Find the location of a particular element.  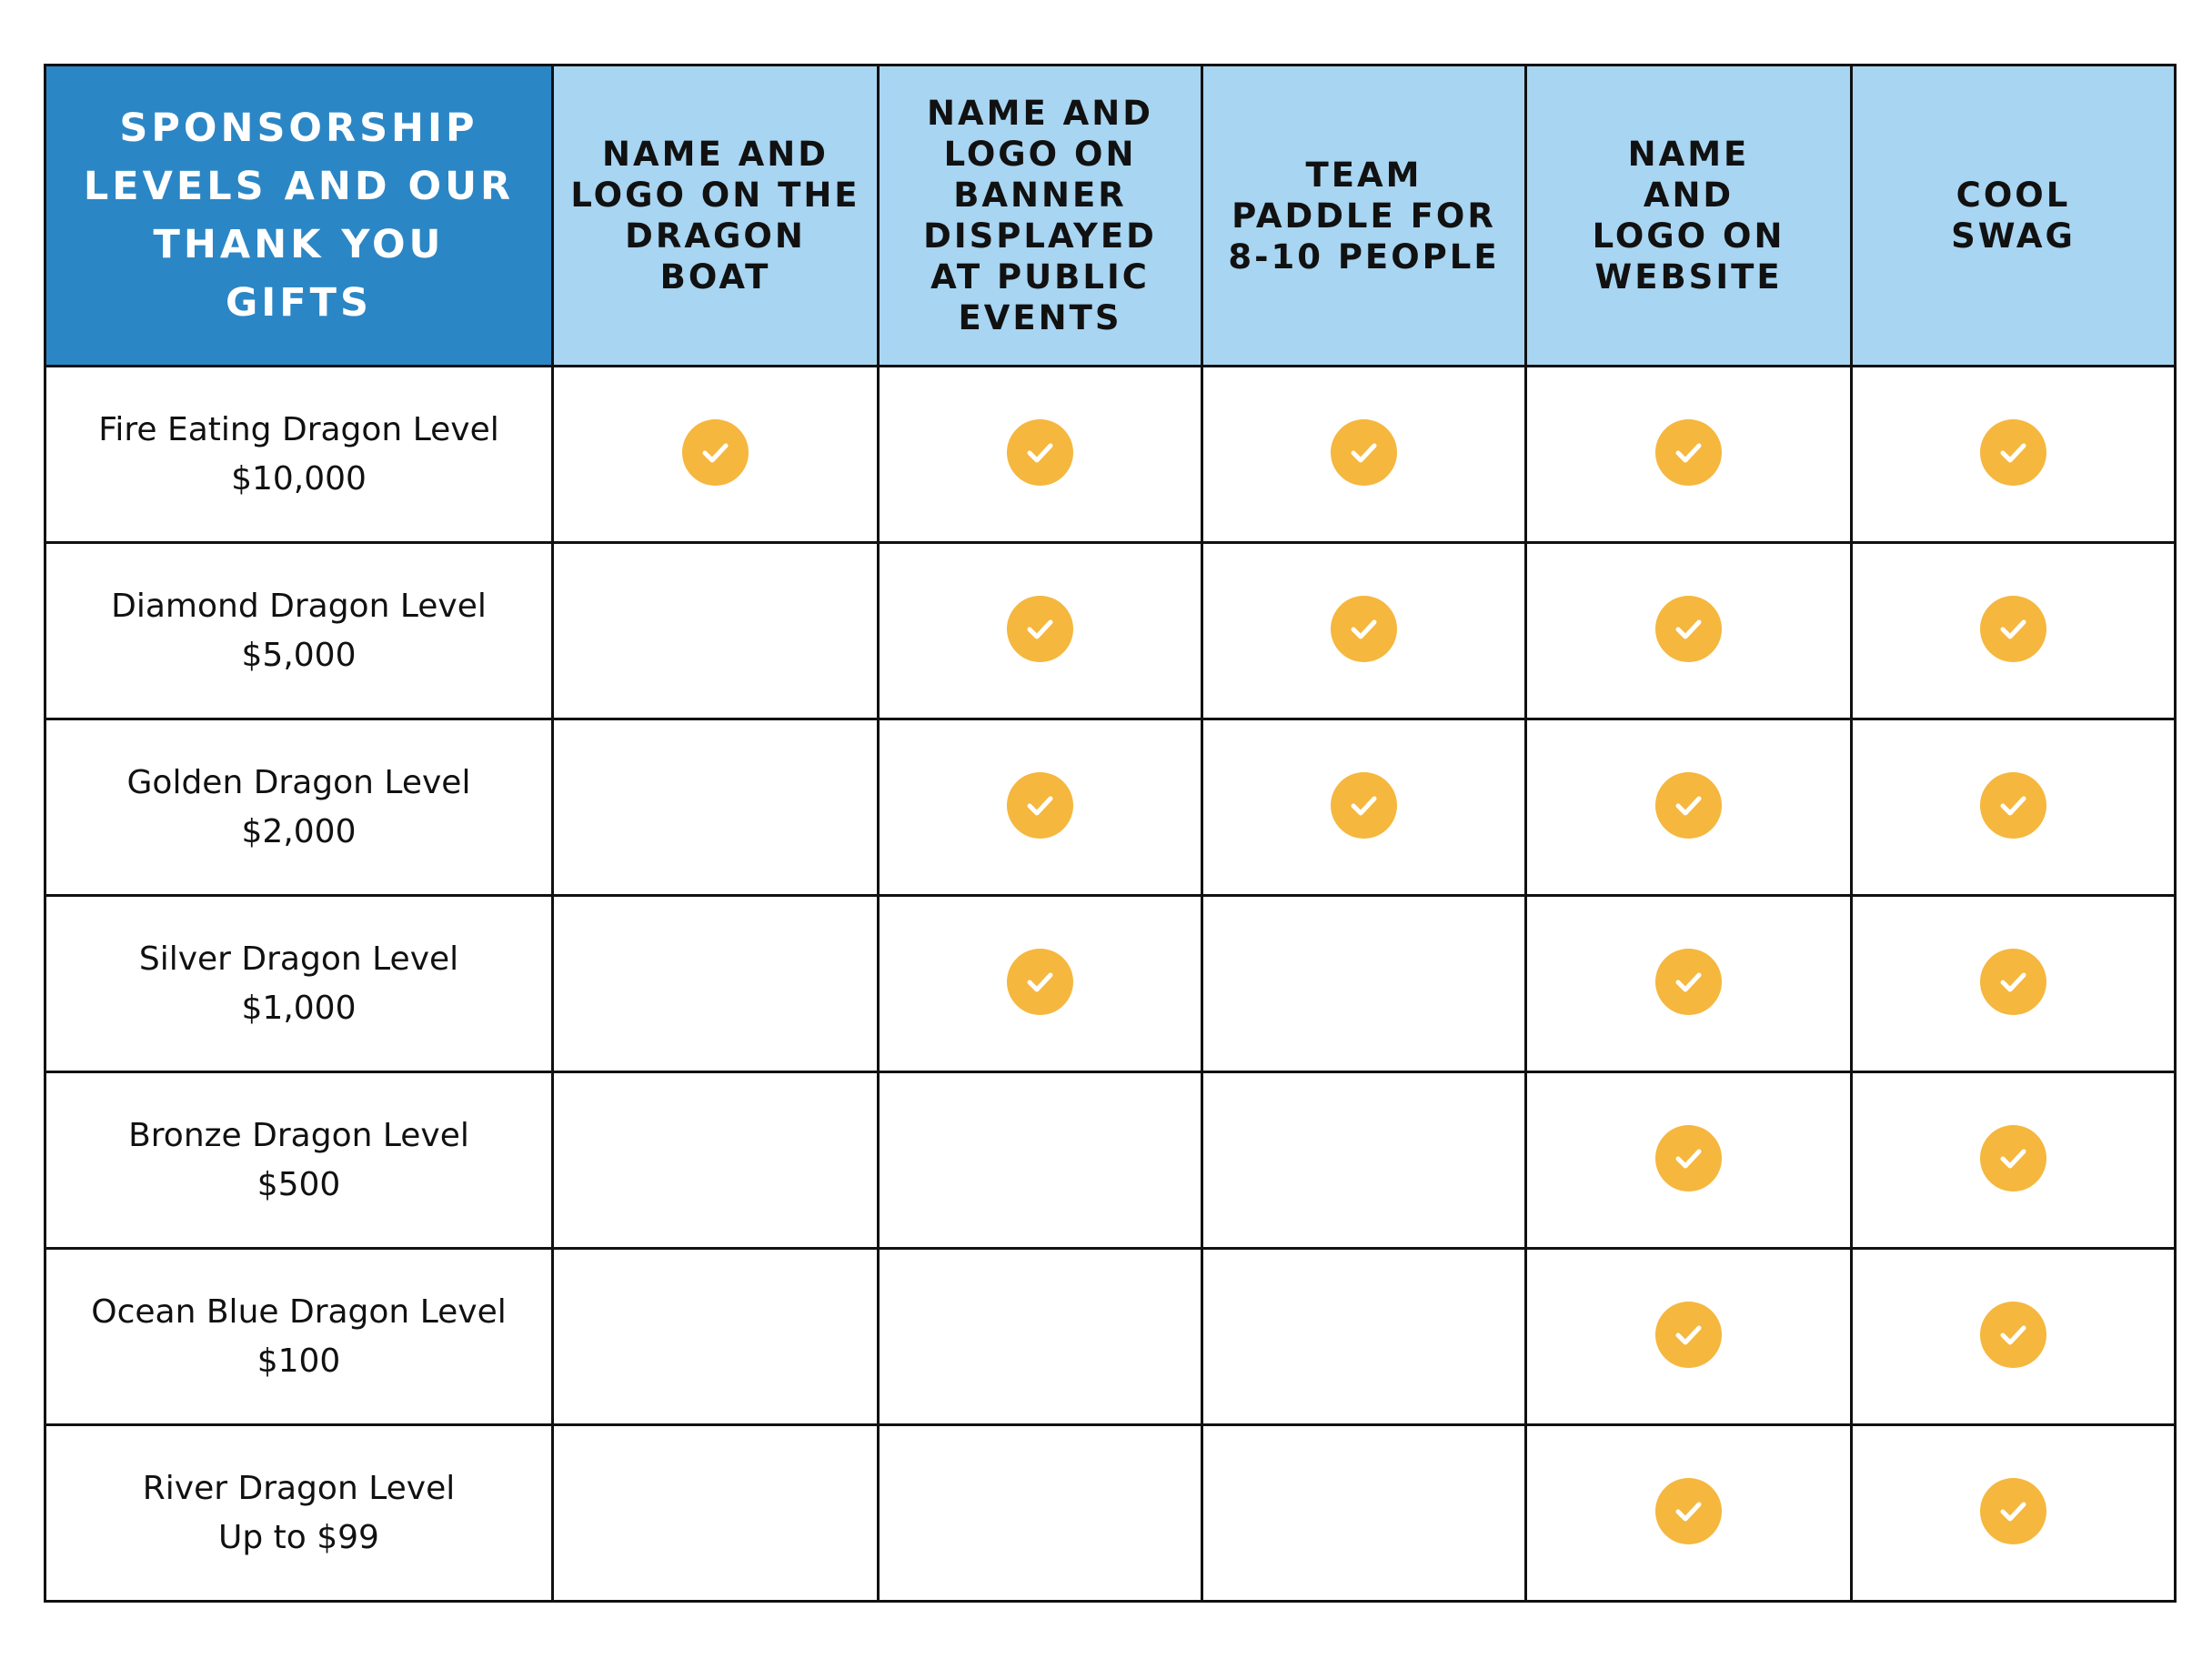

level-cell: Silver Dragon Level $1,000 is located at coordinates (299, 984).